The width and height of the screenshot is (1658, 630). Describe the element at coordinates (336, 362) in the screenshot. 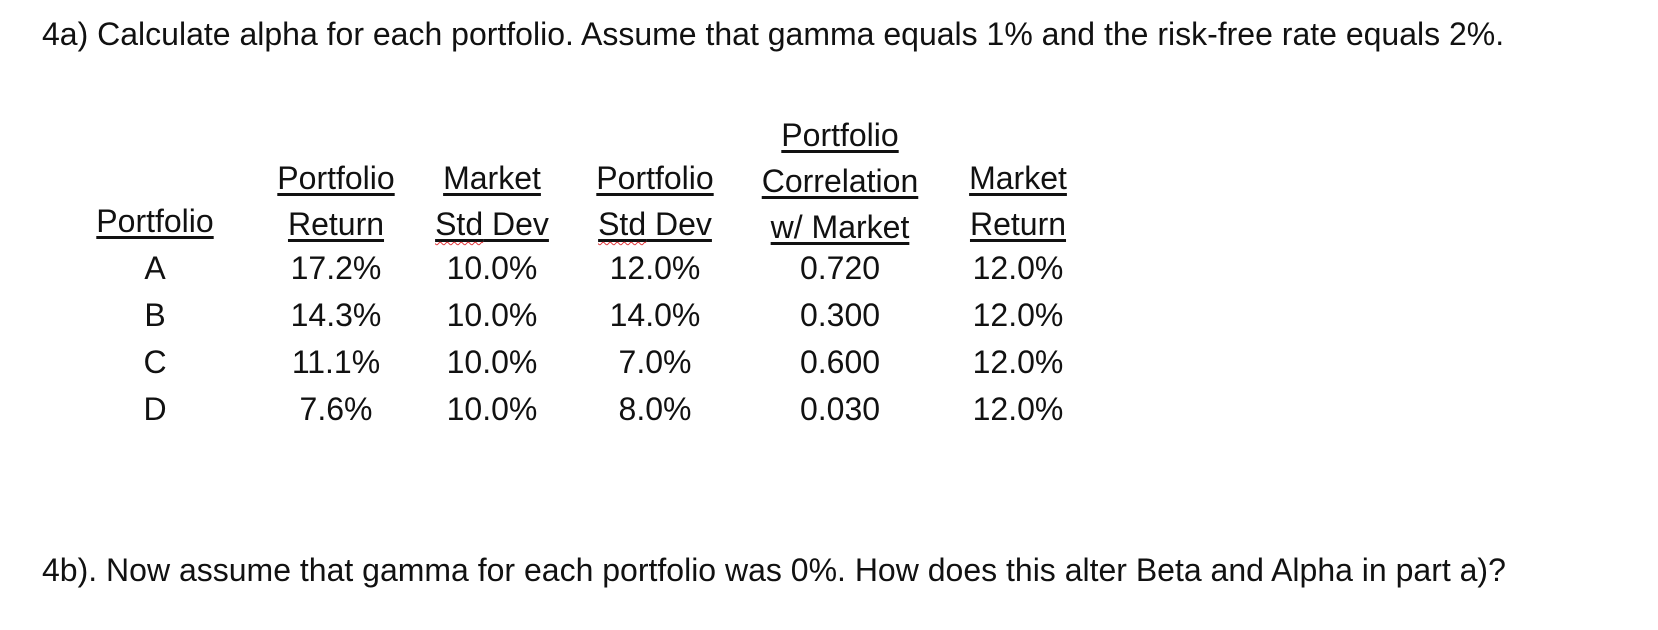

I see `table-cell: 11.1%` at that location.